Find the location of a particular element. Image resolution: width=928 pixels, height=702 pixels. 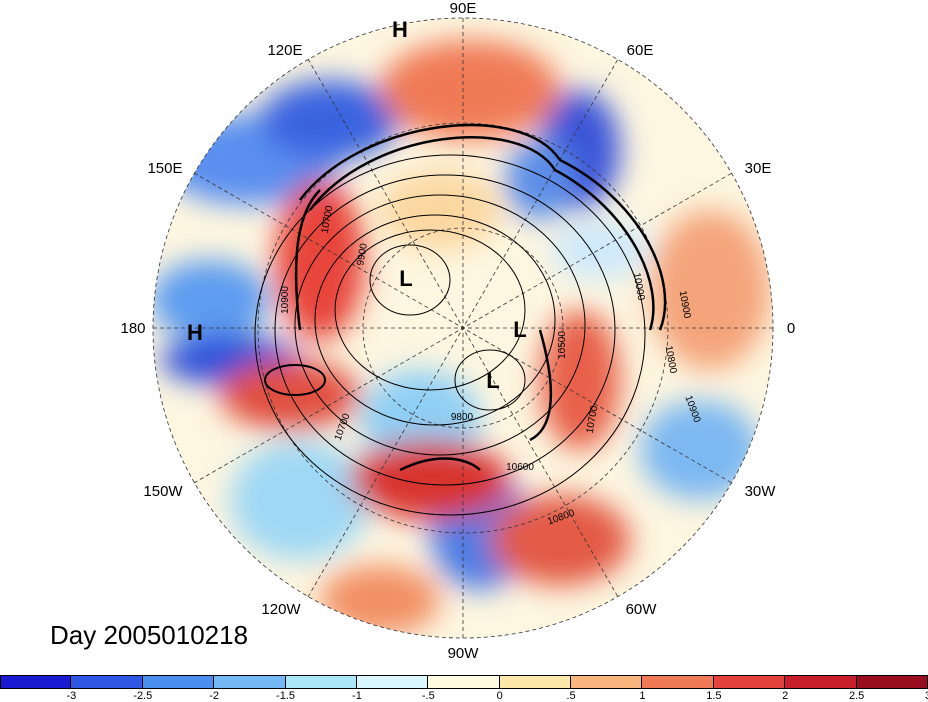

contour-label: 10600 is located at coordinates (520, 467).